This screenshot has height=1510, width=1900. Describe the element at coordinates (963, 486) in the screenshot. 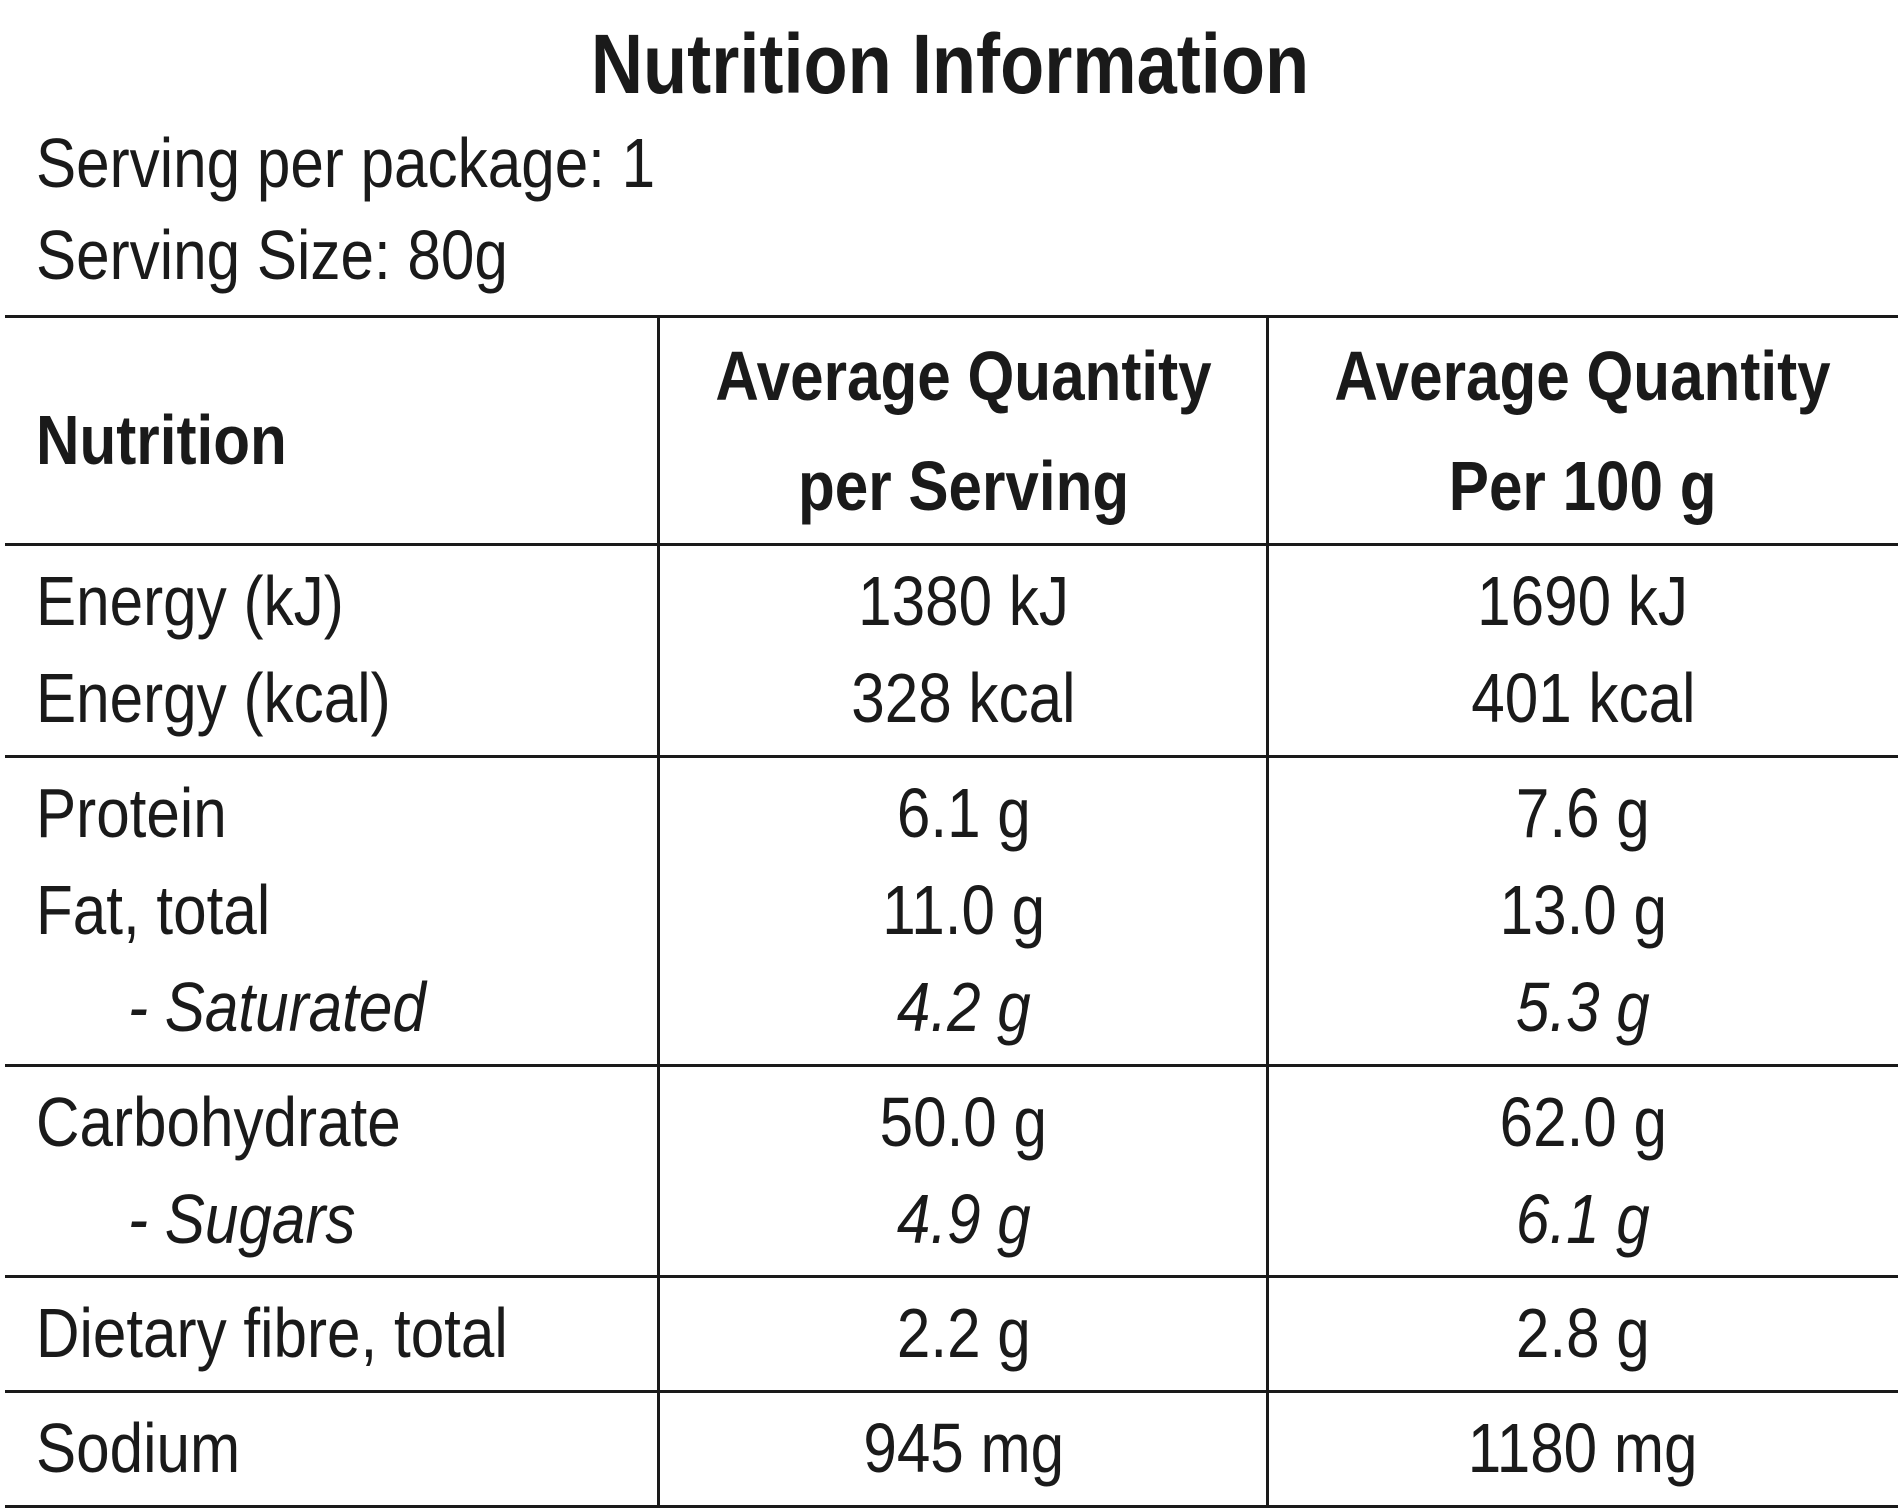

I see `header-per-serving-line2: per Serving` at that location.